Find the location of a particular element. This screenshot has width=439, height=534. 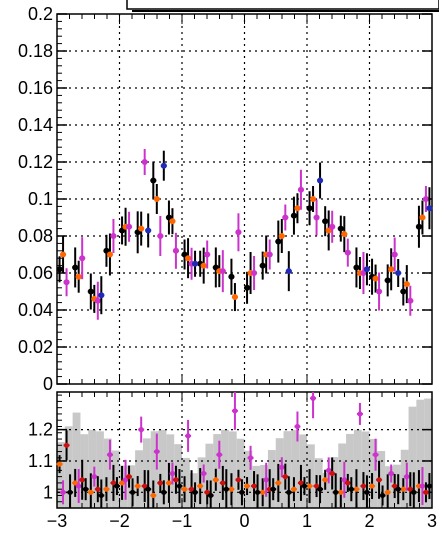

y-tick-label: 0.18 is located at coordinates (35, 51).